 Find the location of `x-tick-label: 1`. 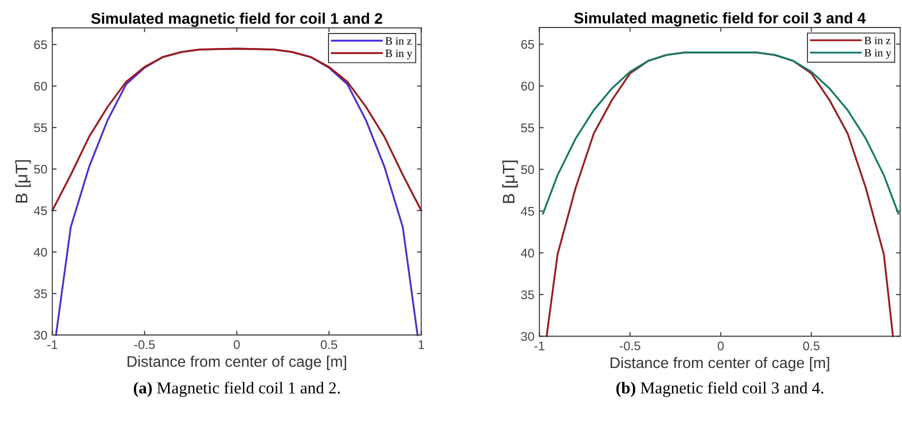

x-tick-label: 1 is located at coordinates (421, 344).